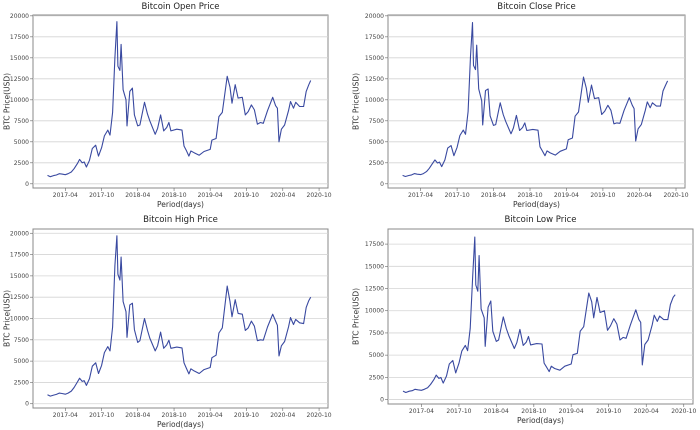  What do you see at coordinates (540, 220) in the screenshot?
I see `chart-title: Bitcoin Low Price` at bounding box center [540, 220].